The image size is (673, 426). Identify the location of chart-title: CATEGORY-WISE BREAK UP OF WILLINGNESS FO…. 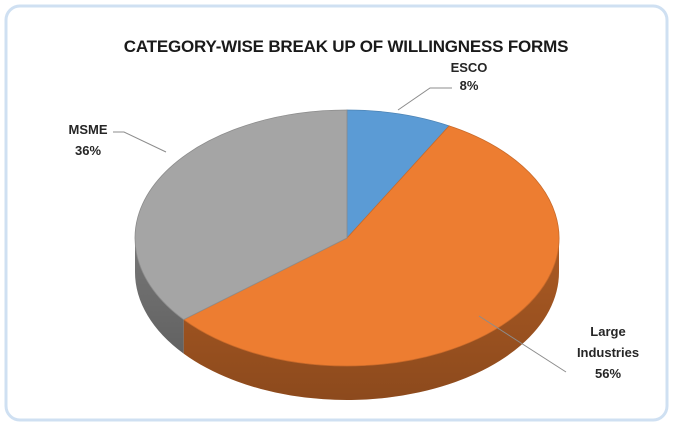
(346, 46).